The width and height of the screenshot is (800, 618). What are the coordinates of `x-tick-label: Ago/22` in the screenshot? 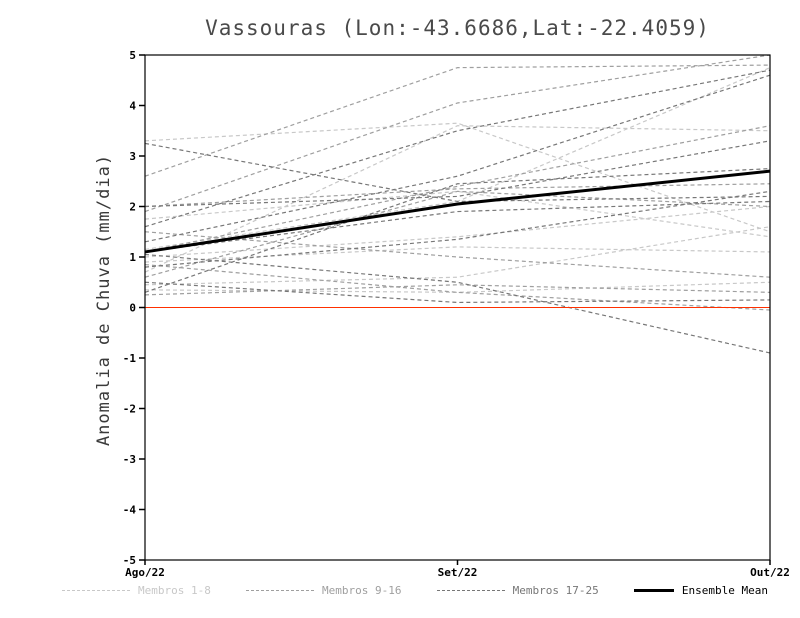 It's located at (145, 572).